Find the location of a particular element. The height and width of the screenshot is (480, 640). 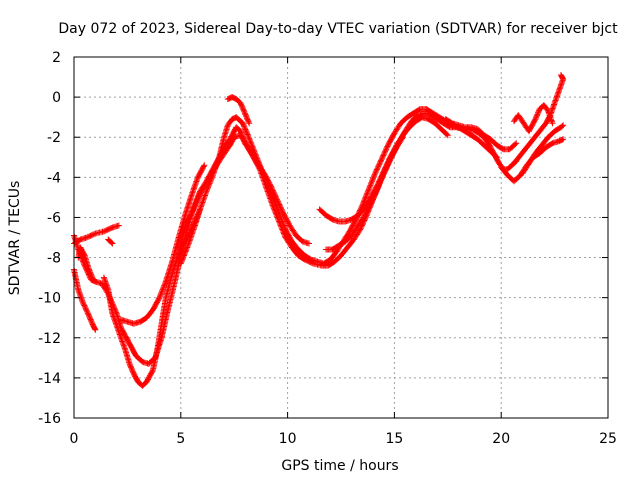

x-tick-label: 25 is located at coordinates (608, 439).